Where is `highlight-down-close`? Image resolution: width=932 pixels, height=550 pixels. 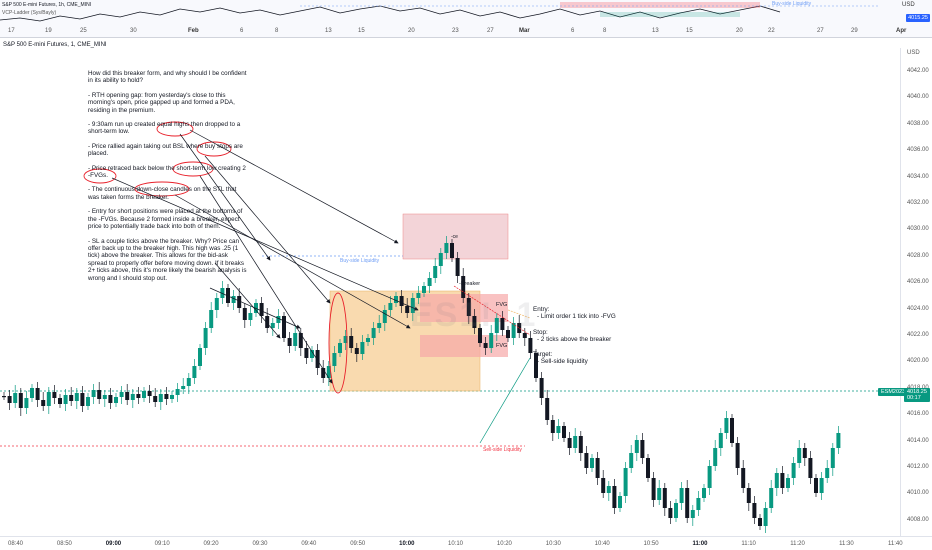
highlight-down-close is located at coordinates (162, 189).